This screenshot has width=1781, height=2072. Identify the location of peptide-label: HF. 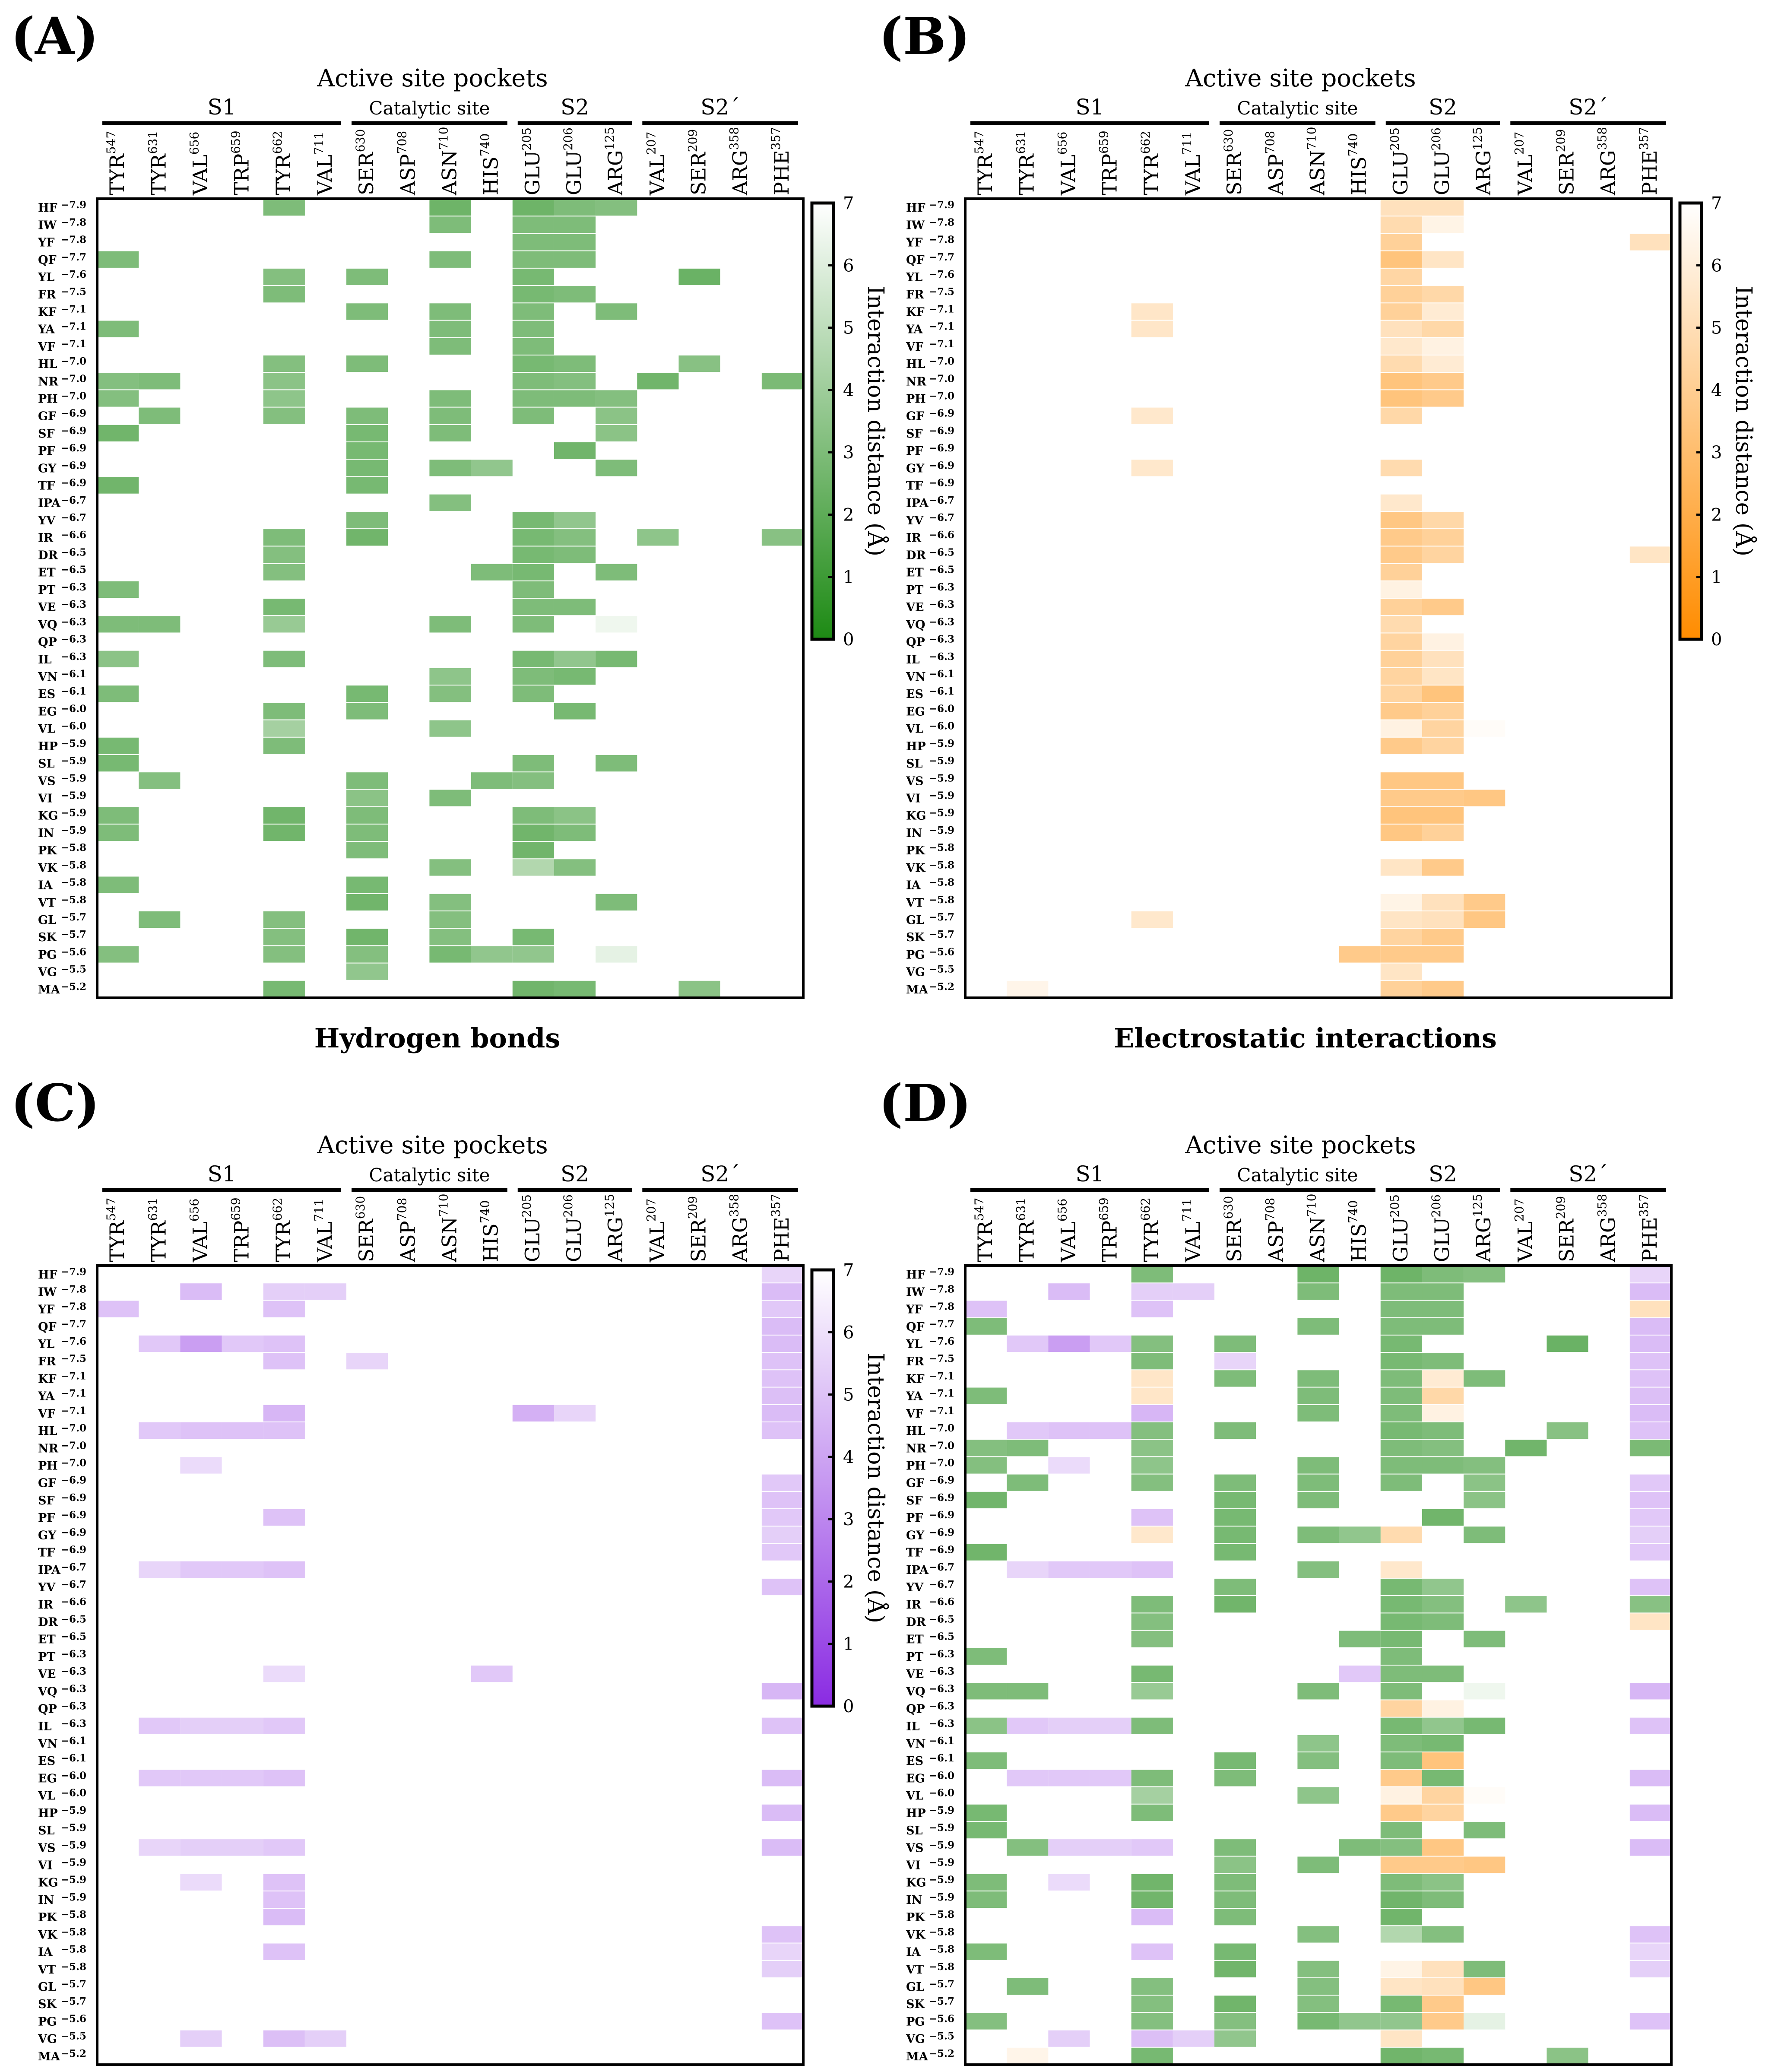
(47, 1275).